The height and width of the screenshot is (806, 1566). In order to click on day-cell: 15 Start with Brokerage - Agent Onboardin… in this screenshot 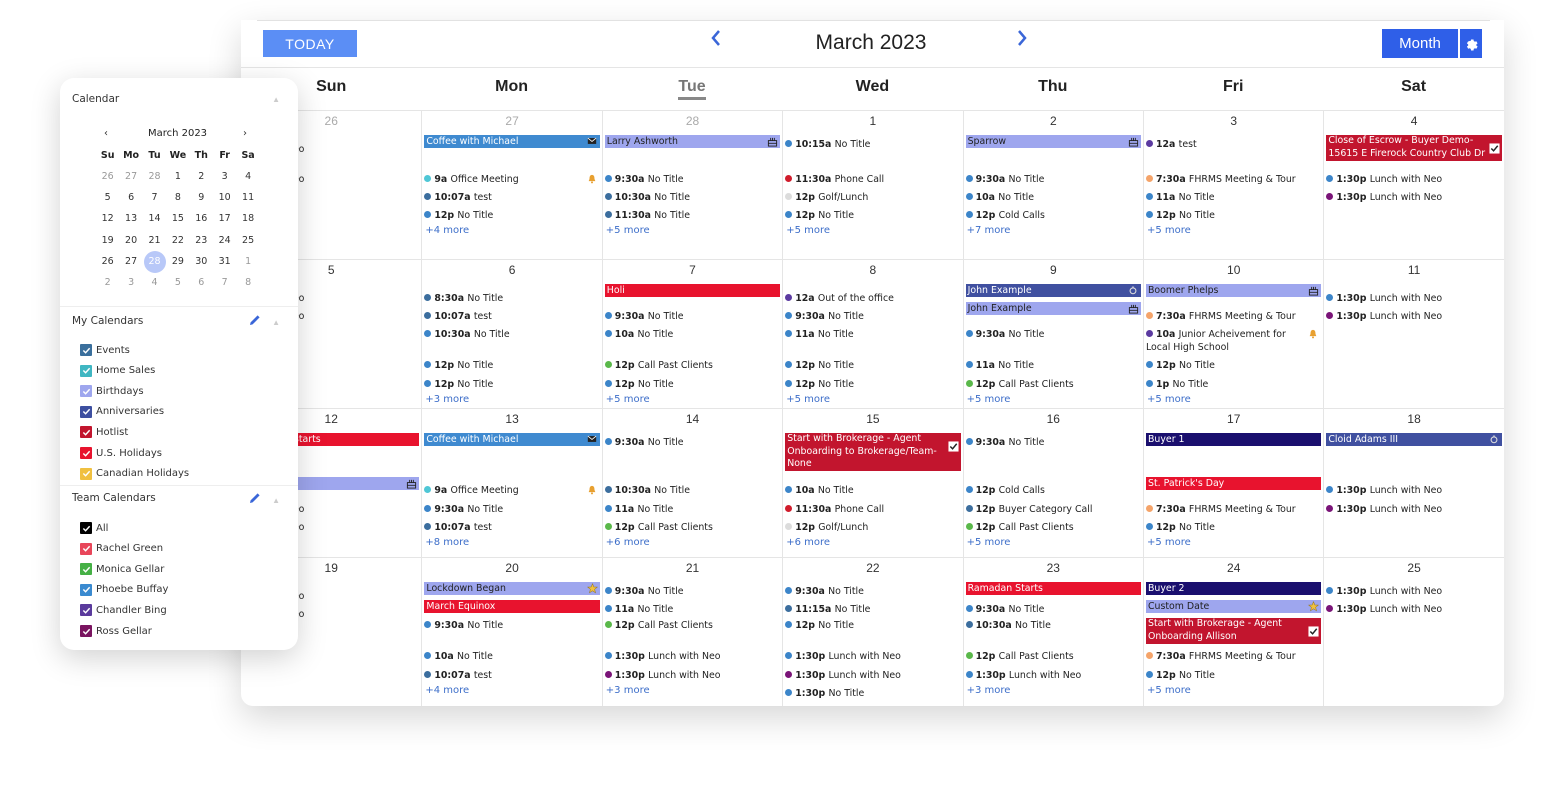, I will do `click(872, 483)`.